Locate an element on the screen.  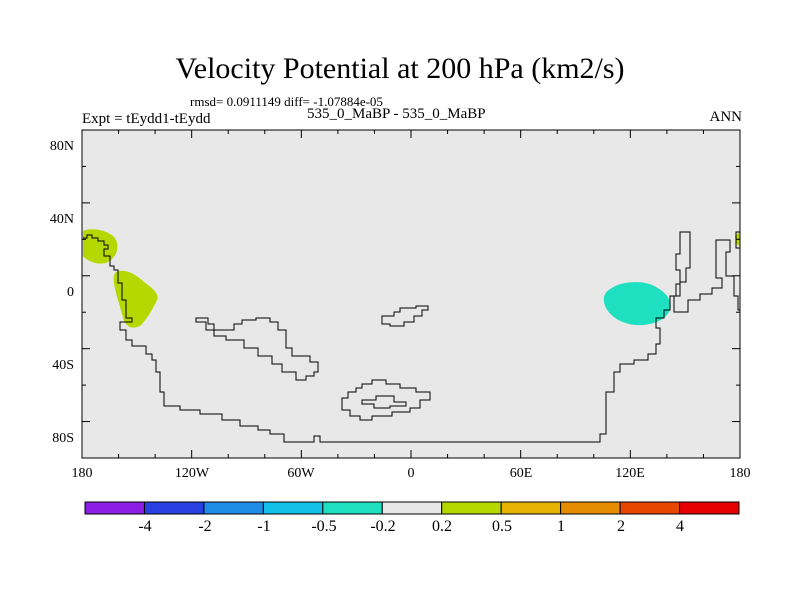
lat-label-80s: 80S is located at coordinates (63, 438).